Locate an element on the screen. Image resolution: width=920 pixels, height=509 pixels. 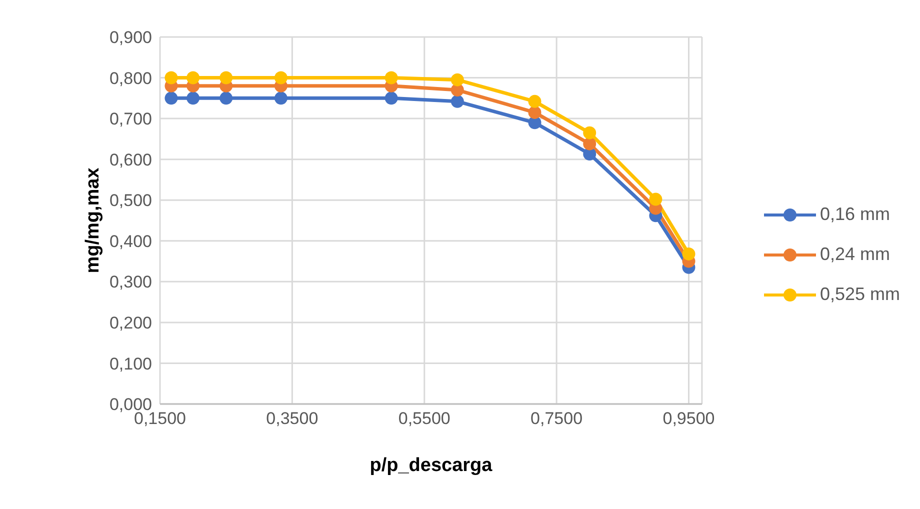
y-tick-label: 0,600 is located at coordinates (130, 160).